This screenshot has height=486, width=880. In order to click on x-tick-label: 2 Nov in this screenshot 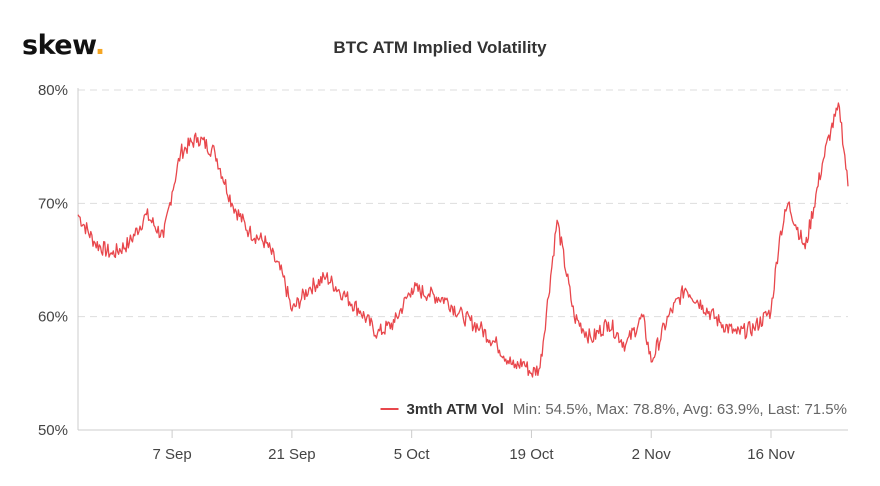, I will do `click(652, 454)`.